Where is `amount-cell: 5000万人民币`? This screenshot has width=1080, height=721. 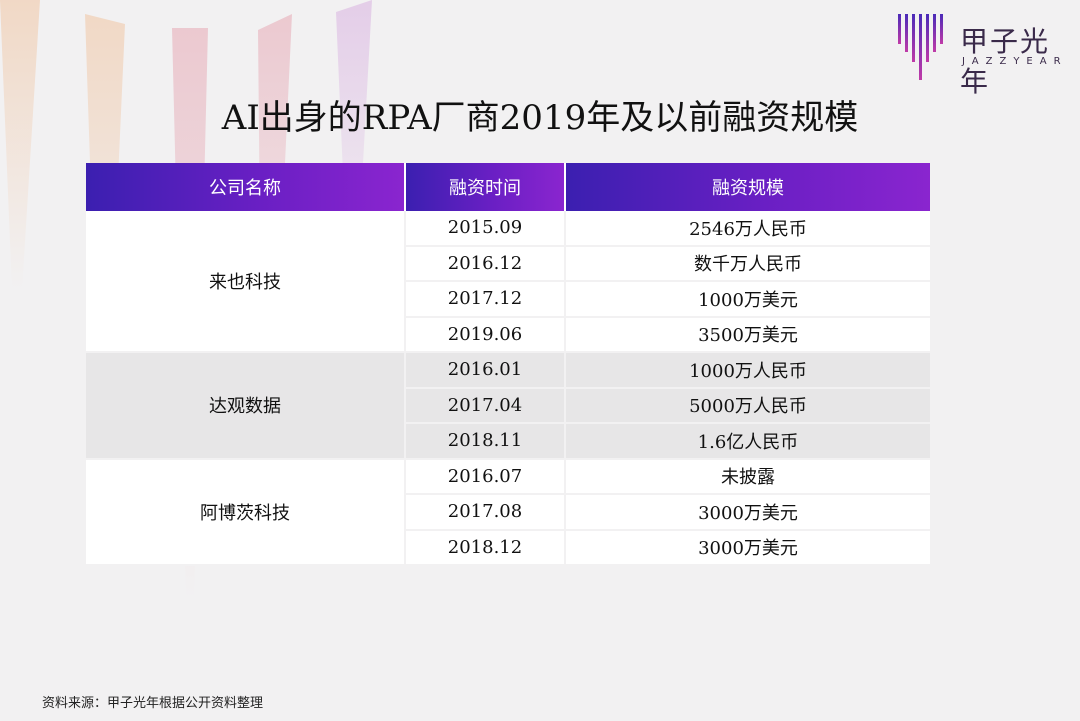
amount-cell: 5000万人民币 is located at coordinates (747, 405).